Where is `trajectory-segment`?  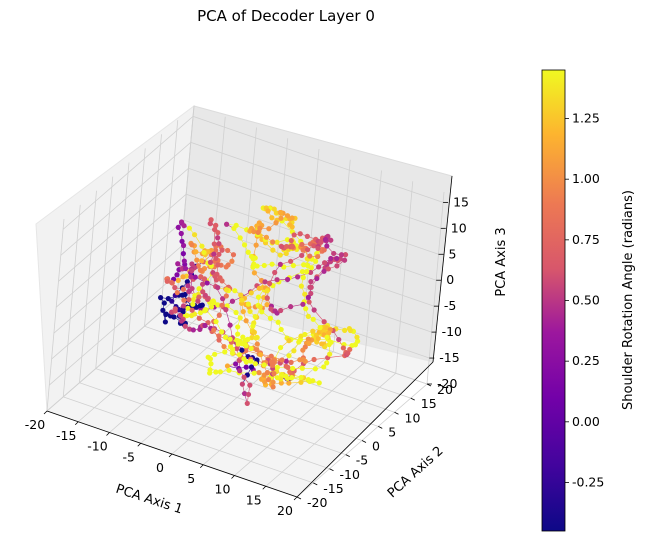 trajectory-segment is located at coordinates (336, 357).